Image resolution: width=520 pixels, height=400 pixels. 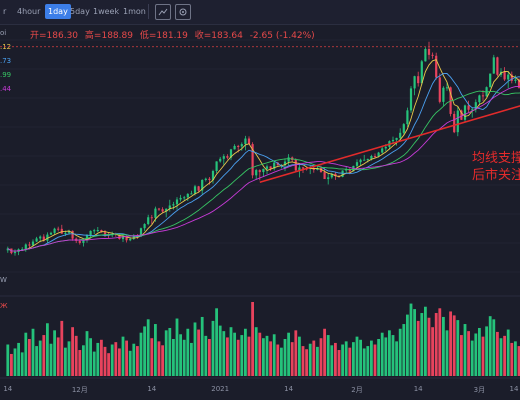 I want to click on interval-tab-4hour: 4hour, so click(x=29, y=11).